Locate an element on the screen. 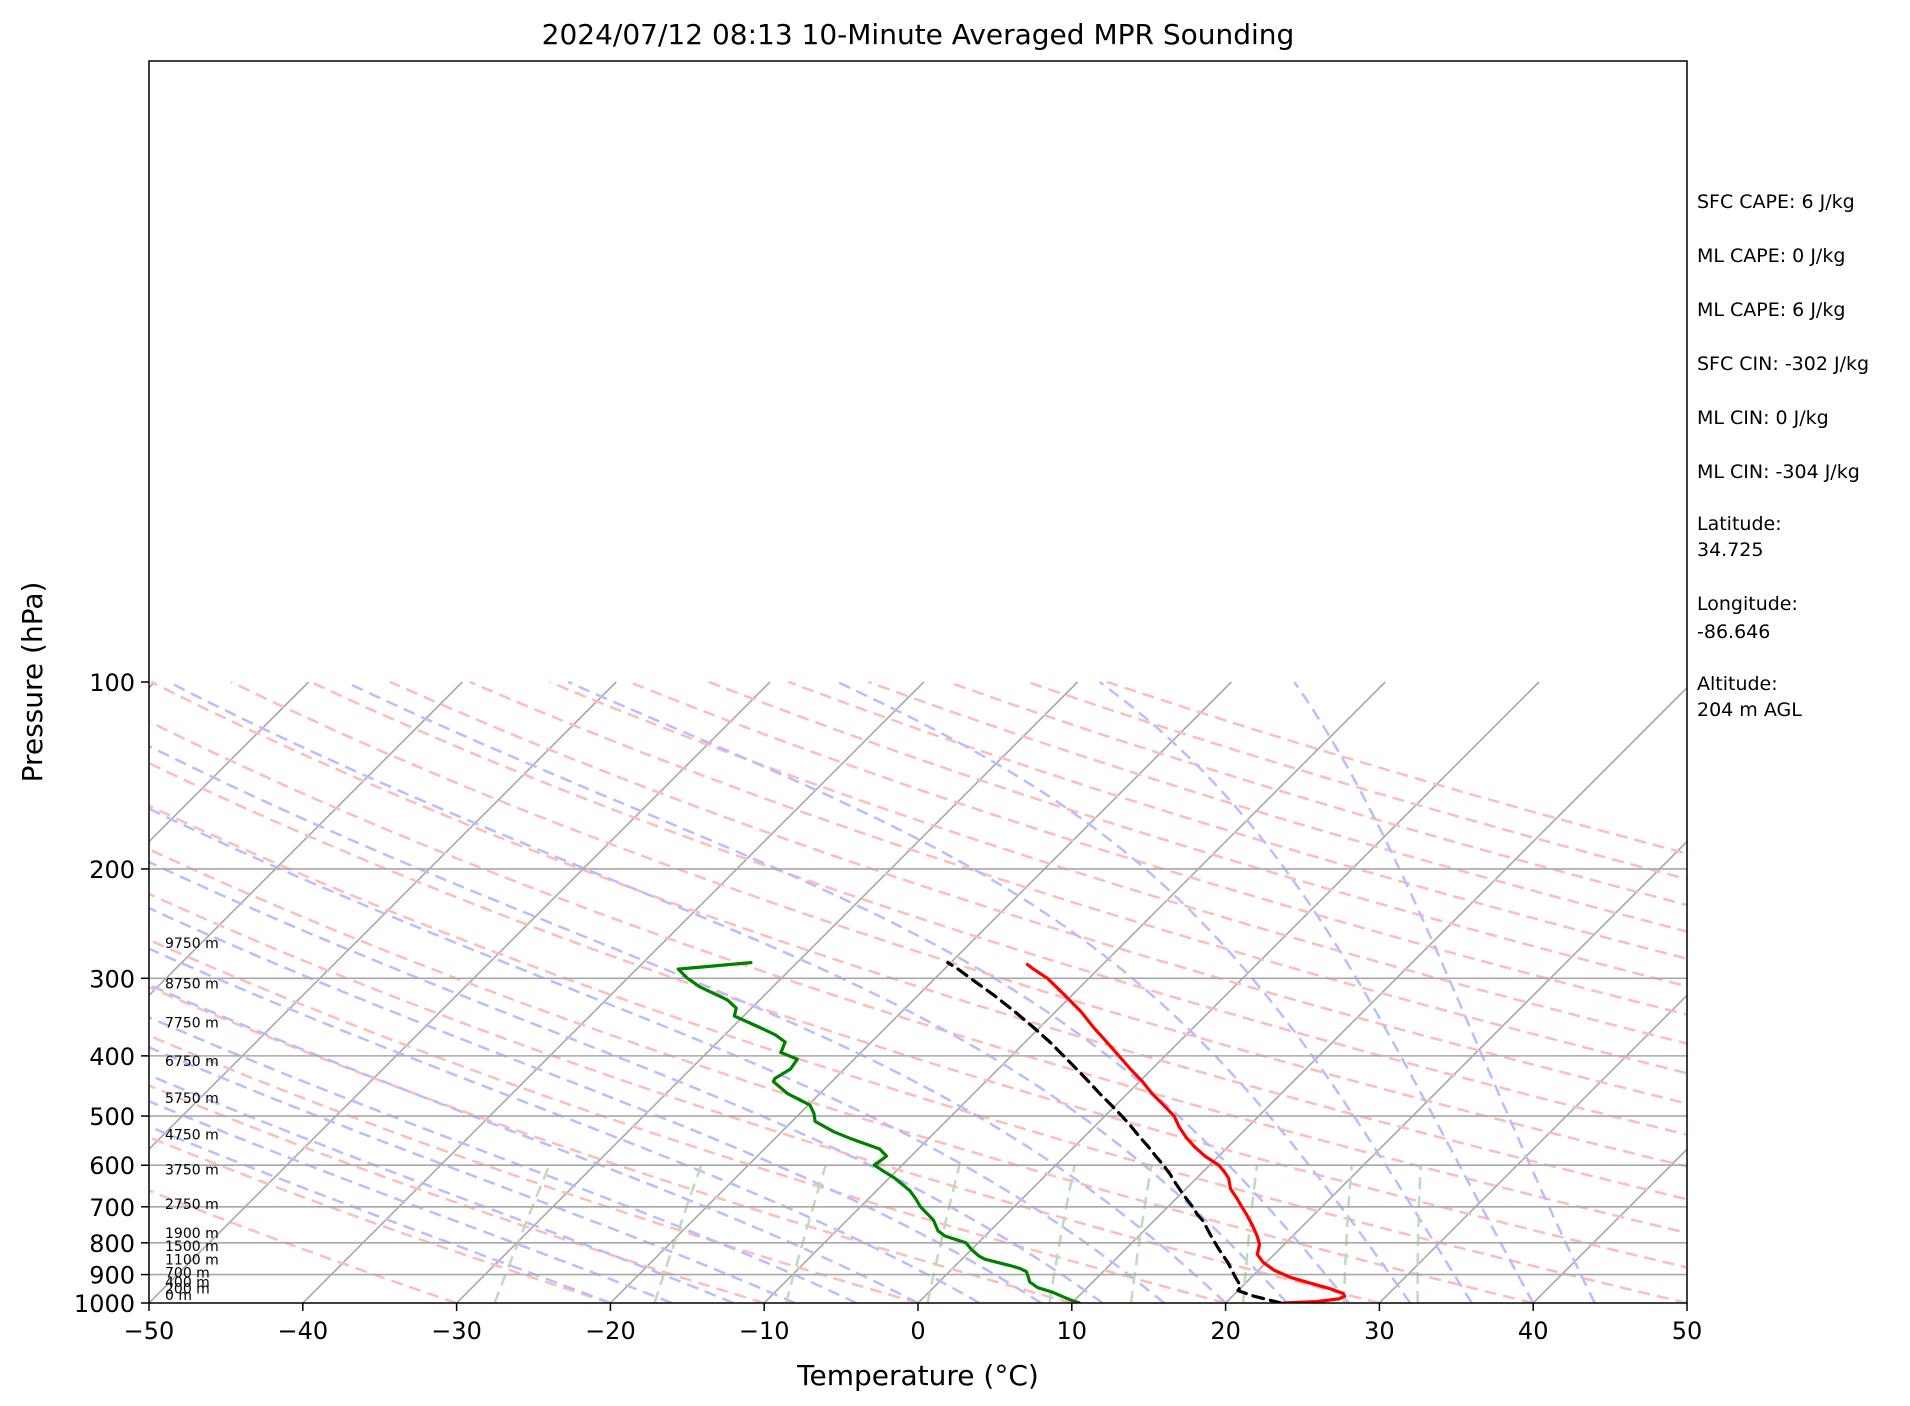  height-label: 6750 m is located at coordinates (192, 1062).